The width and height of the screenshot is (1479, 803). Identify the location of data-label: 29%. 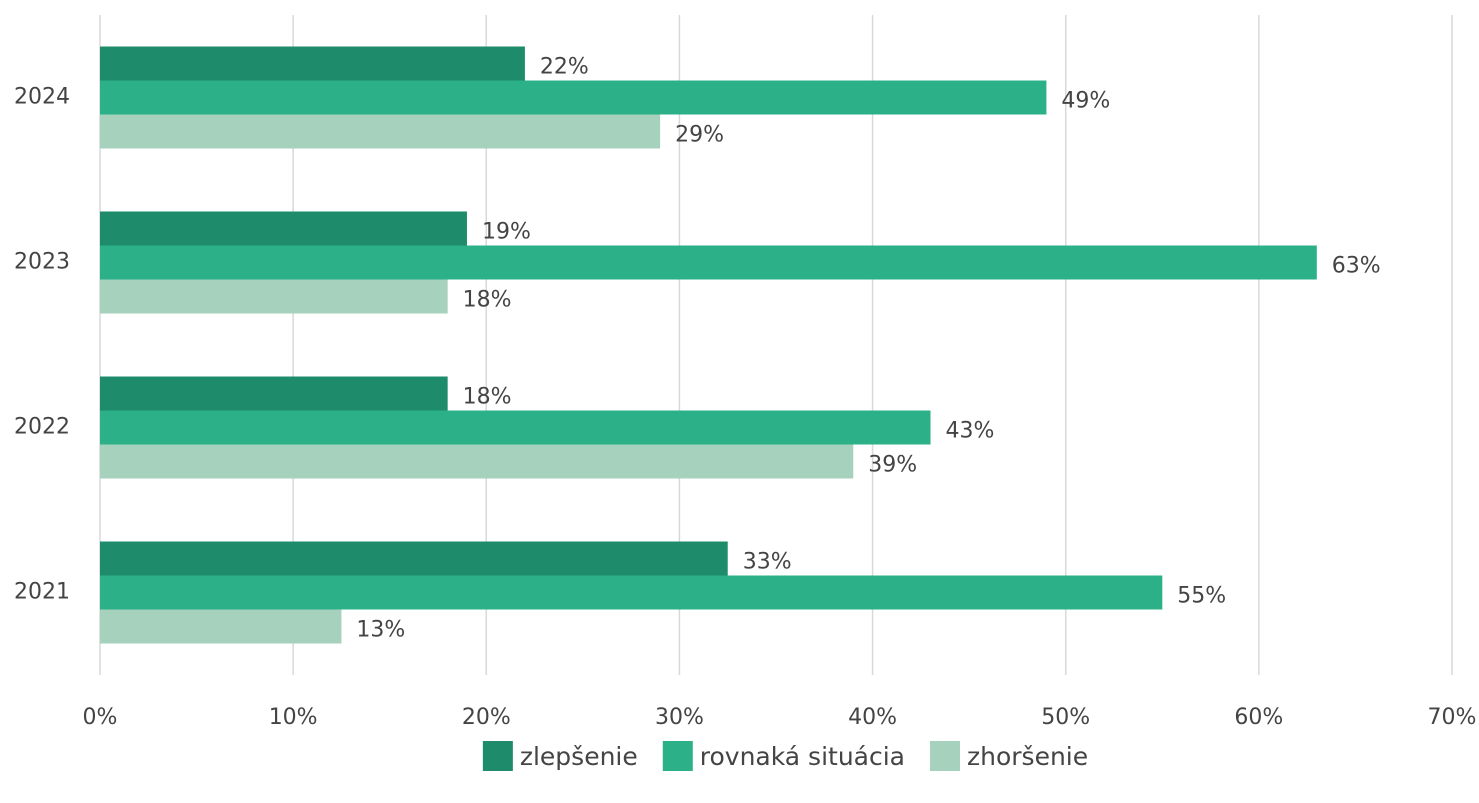
(699, 135).